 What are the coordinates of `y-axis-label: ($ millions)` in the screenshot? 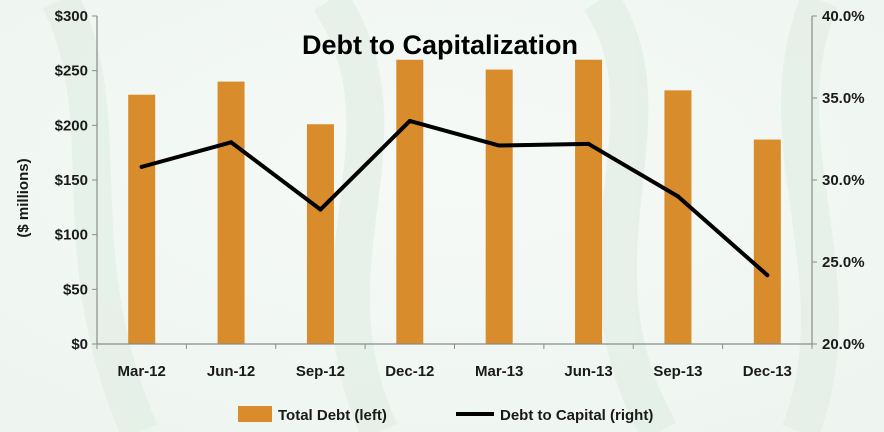 It's located at (23, 197).